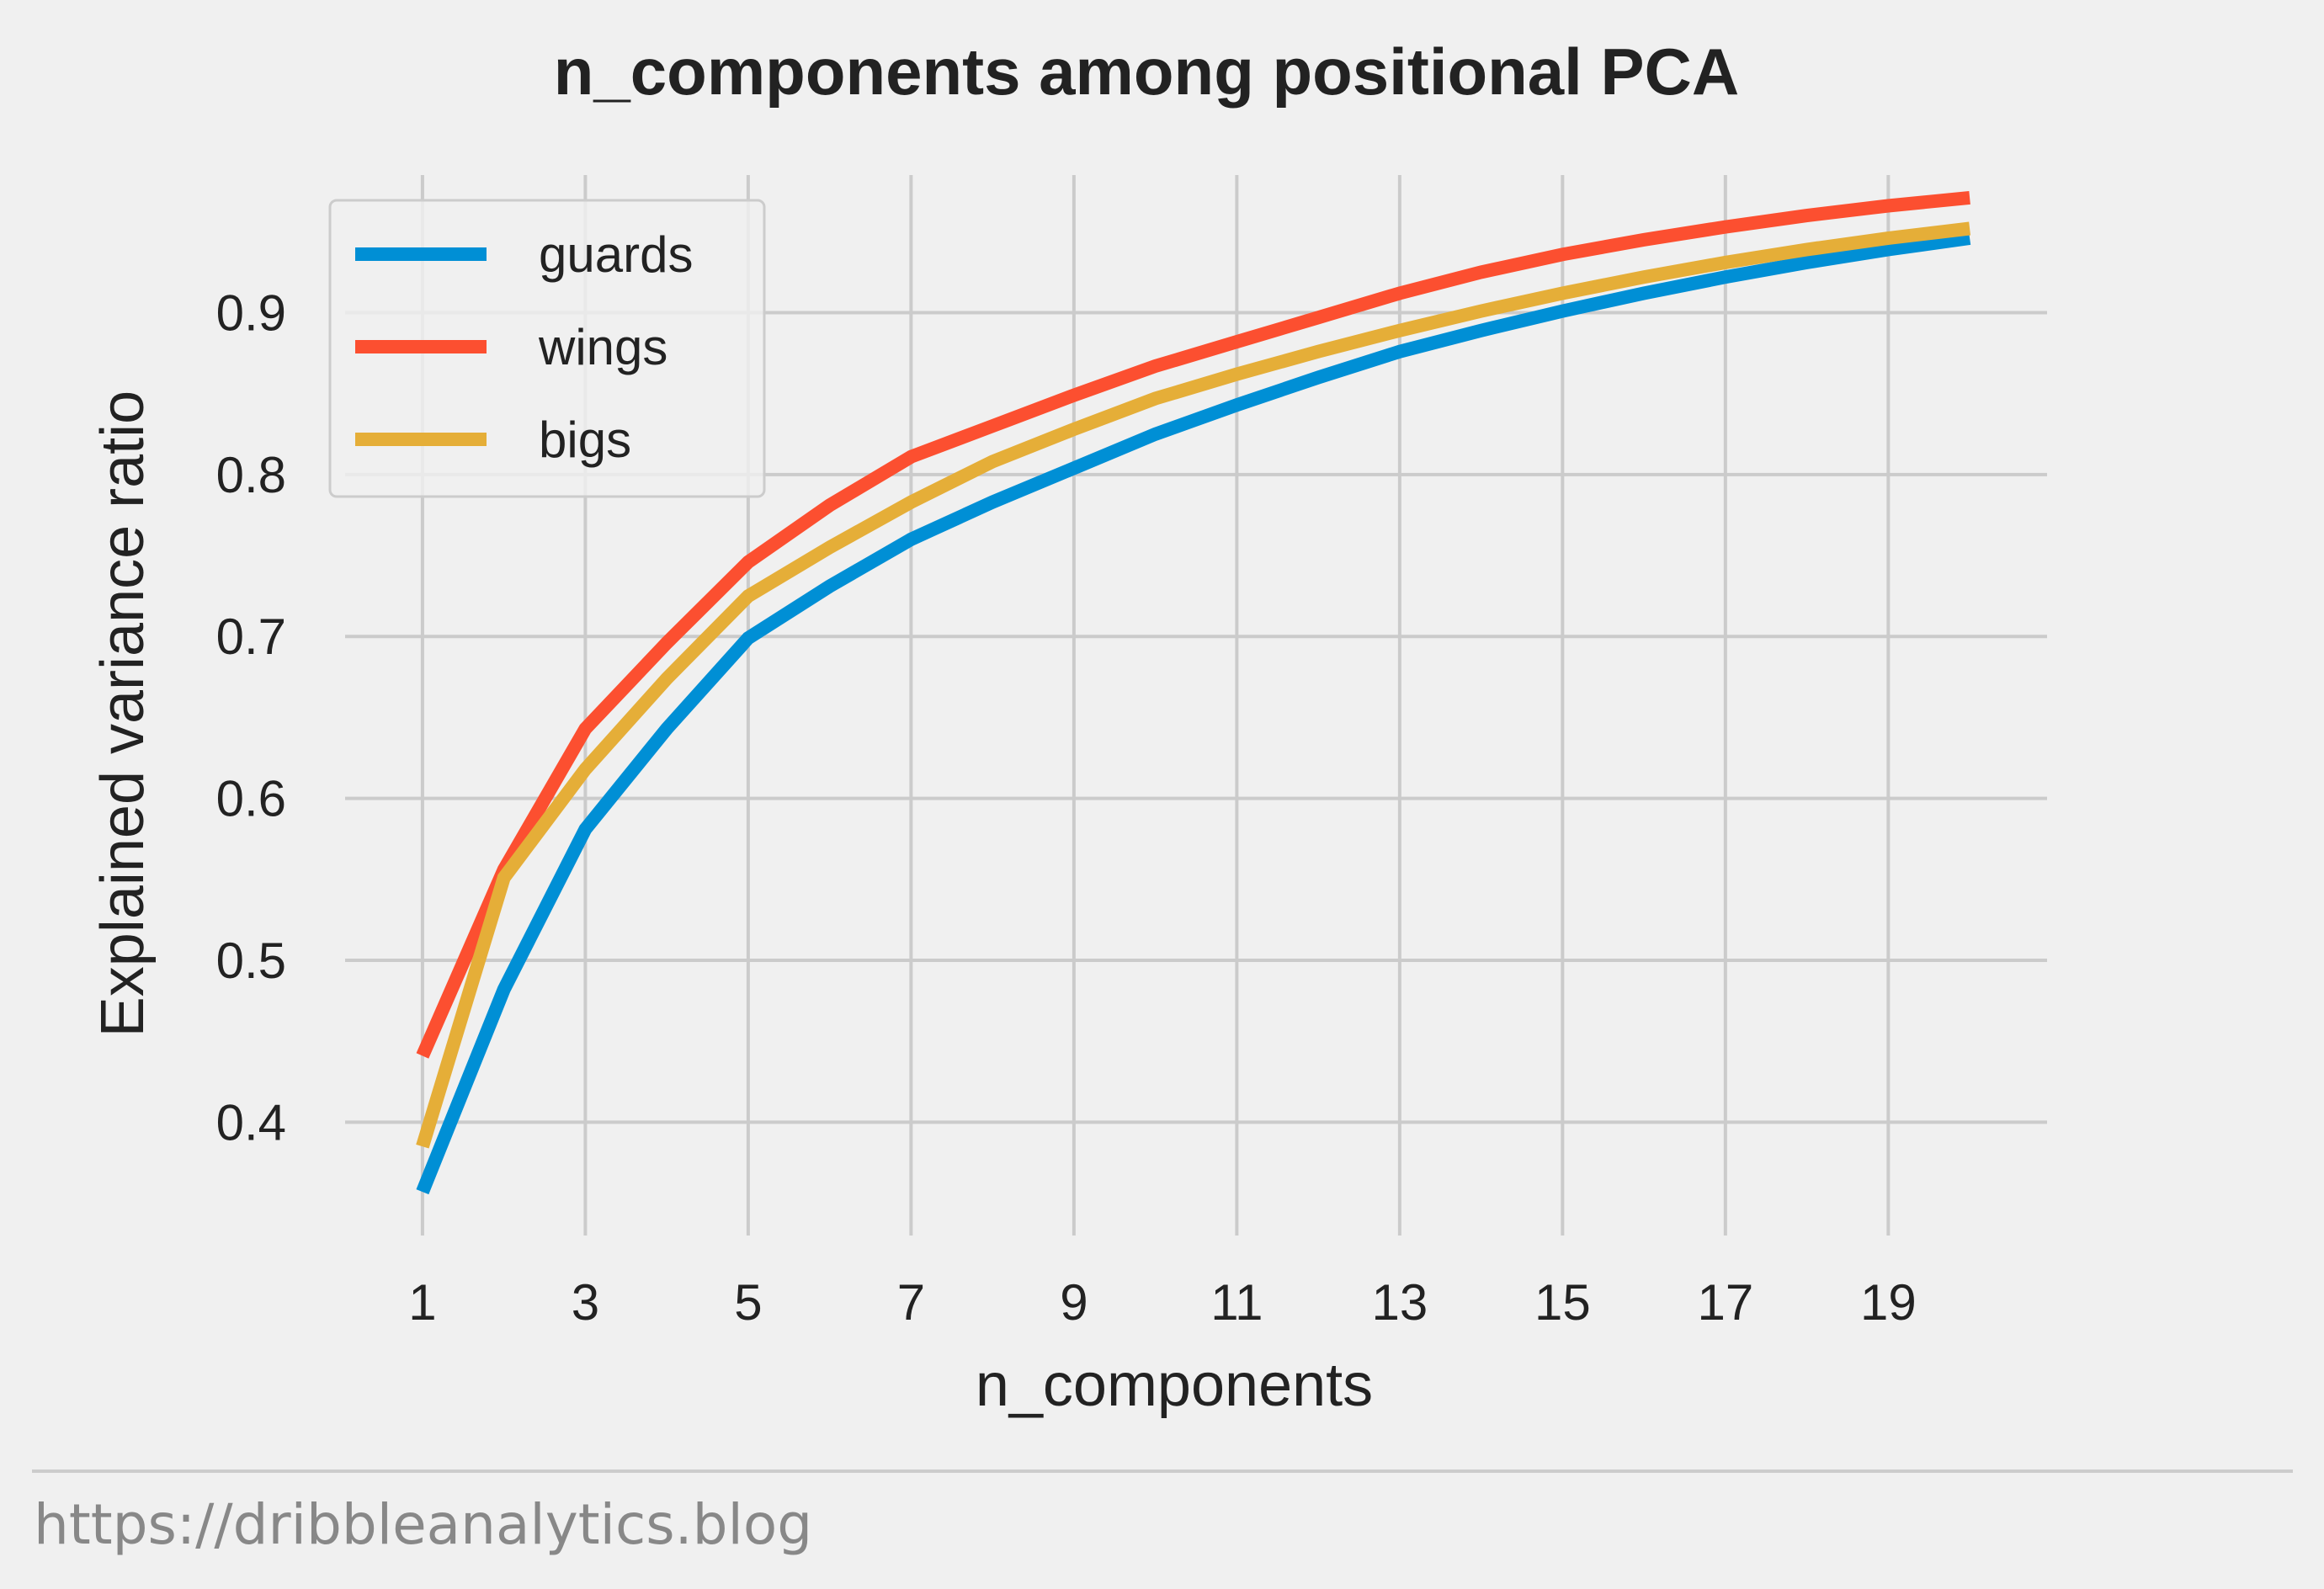 This screenshot has width=2324, height=1589. Describe the element at coordinates (251, 475) in the screenshot. I see `y-tick-label: 0.8` at that location.